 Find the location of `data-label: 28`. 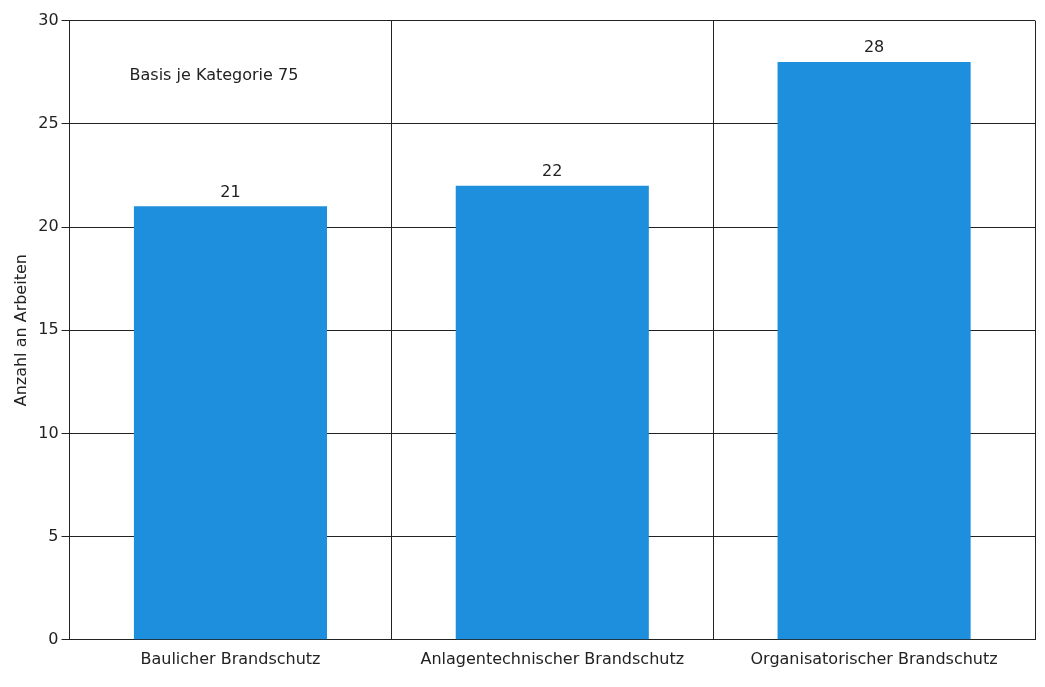

data-label: 28 is located at coordinates (874, 47).